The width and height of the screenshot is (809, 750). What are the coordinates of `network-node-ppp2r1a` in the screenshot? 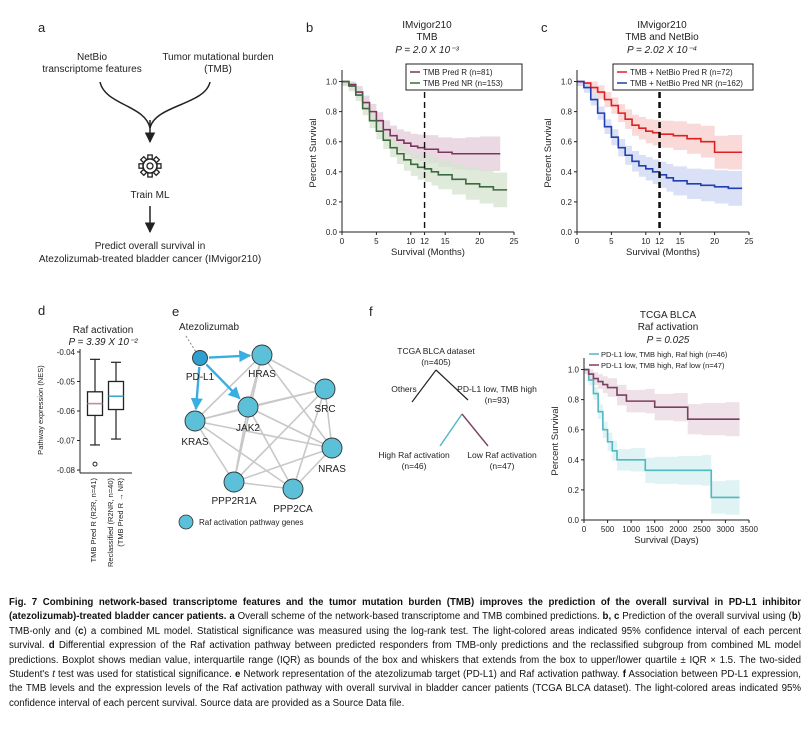 It's located at (234, 482).